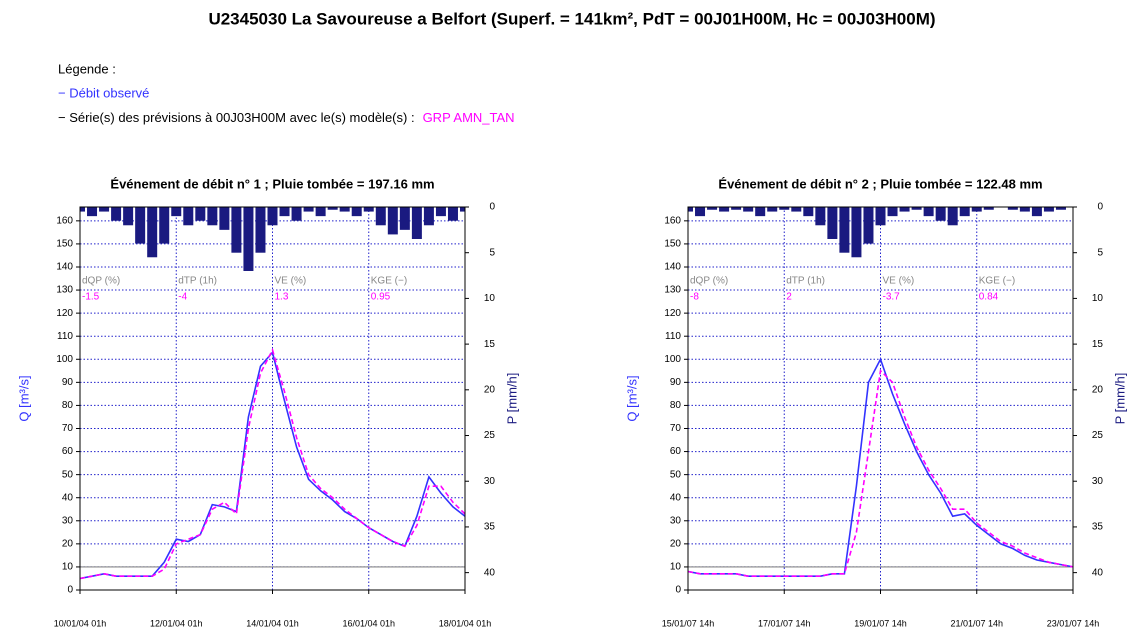  What do you see at coordinates (103, 92) in the screenshot?
I see `legend-observed: − Débit observé` at bounding box center [103, 92].